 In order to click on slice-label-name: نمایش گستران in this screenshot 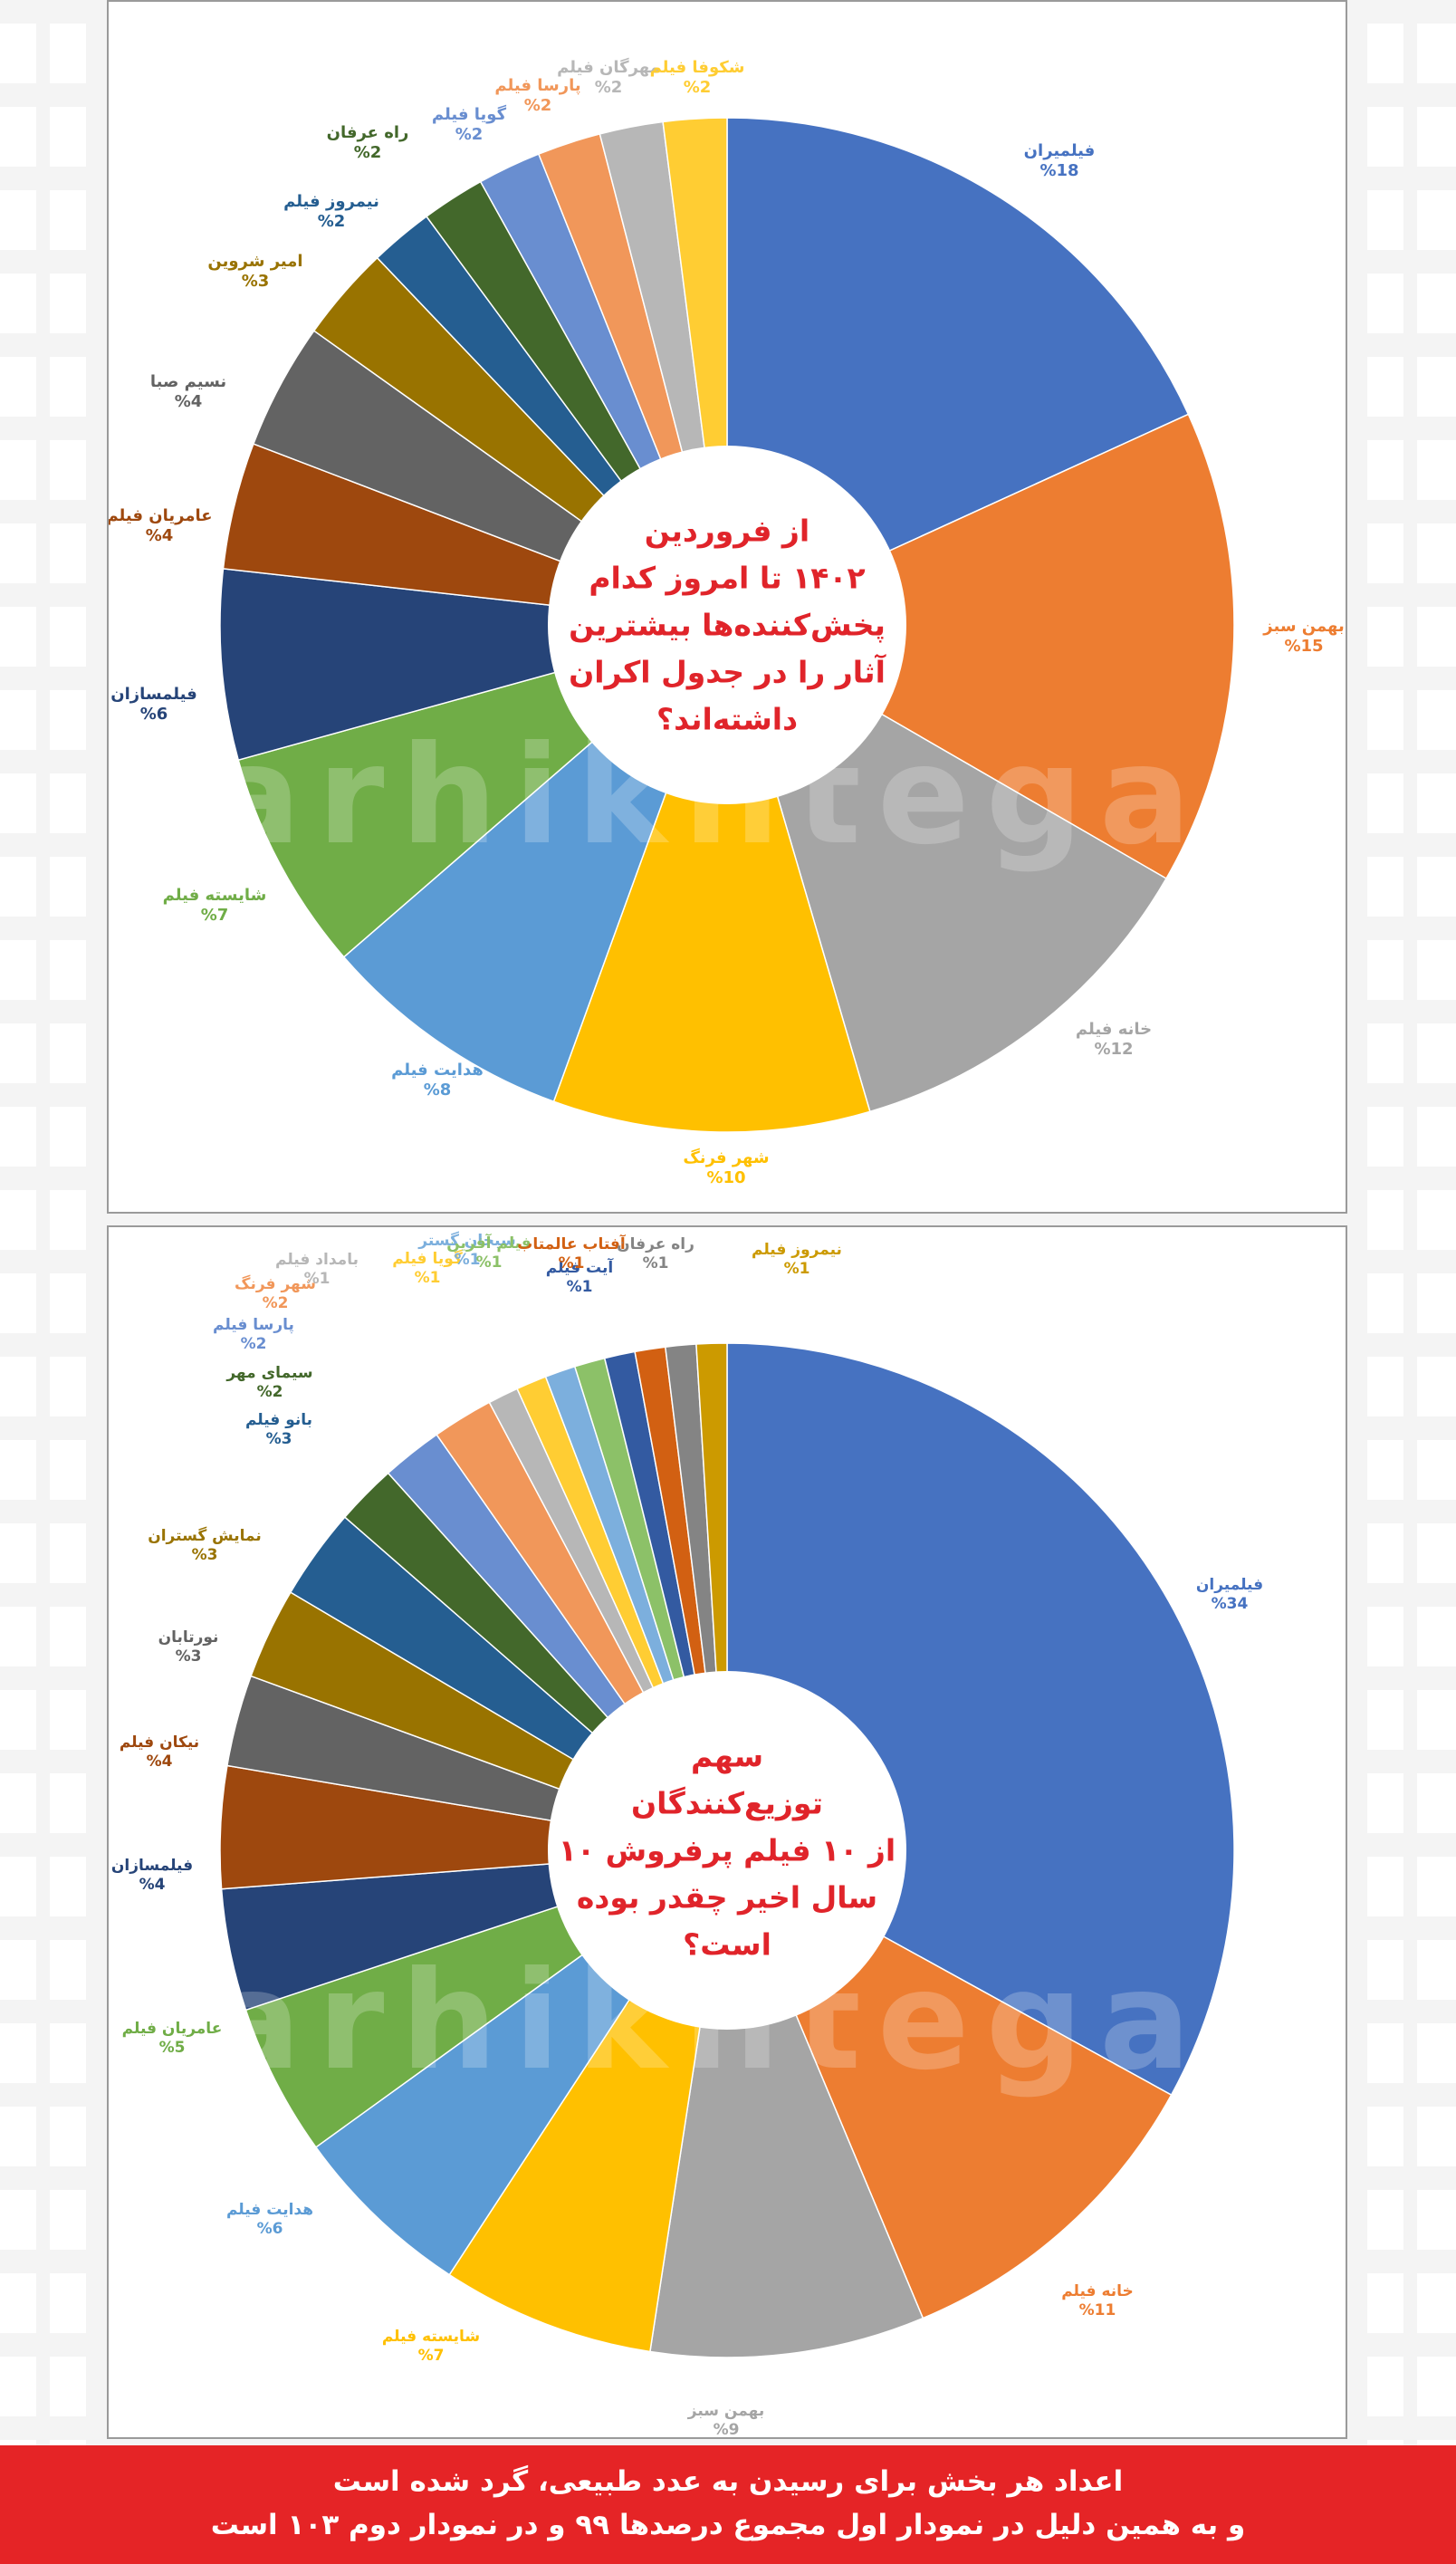, I will do `click(205, 1535)`.